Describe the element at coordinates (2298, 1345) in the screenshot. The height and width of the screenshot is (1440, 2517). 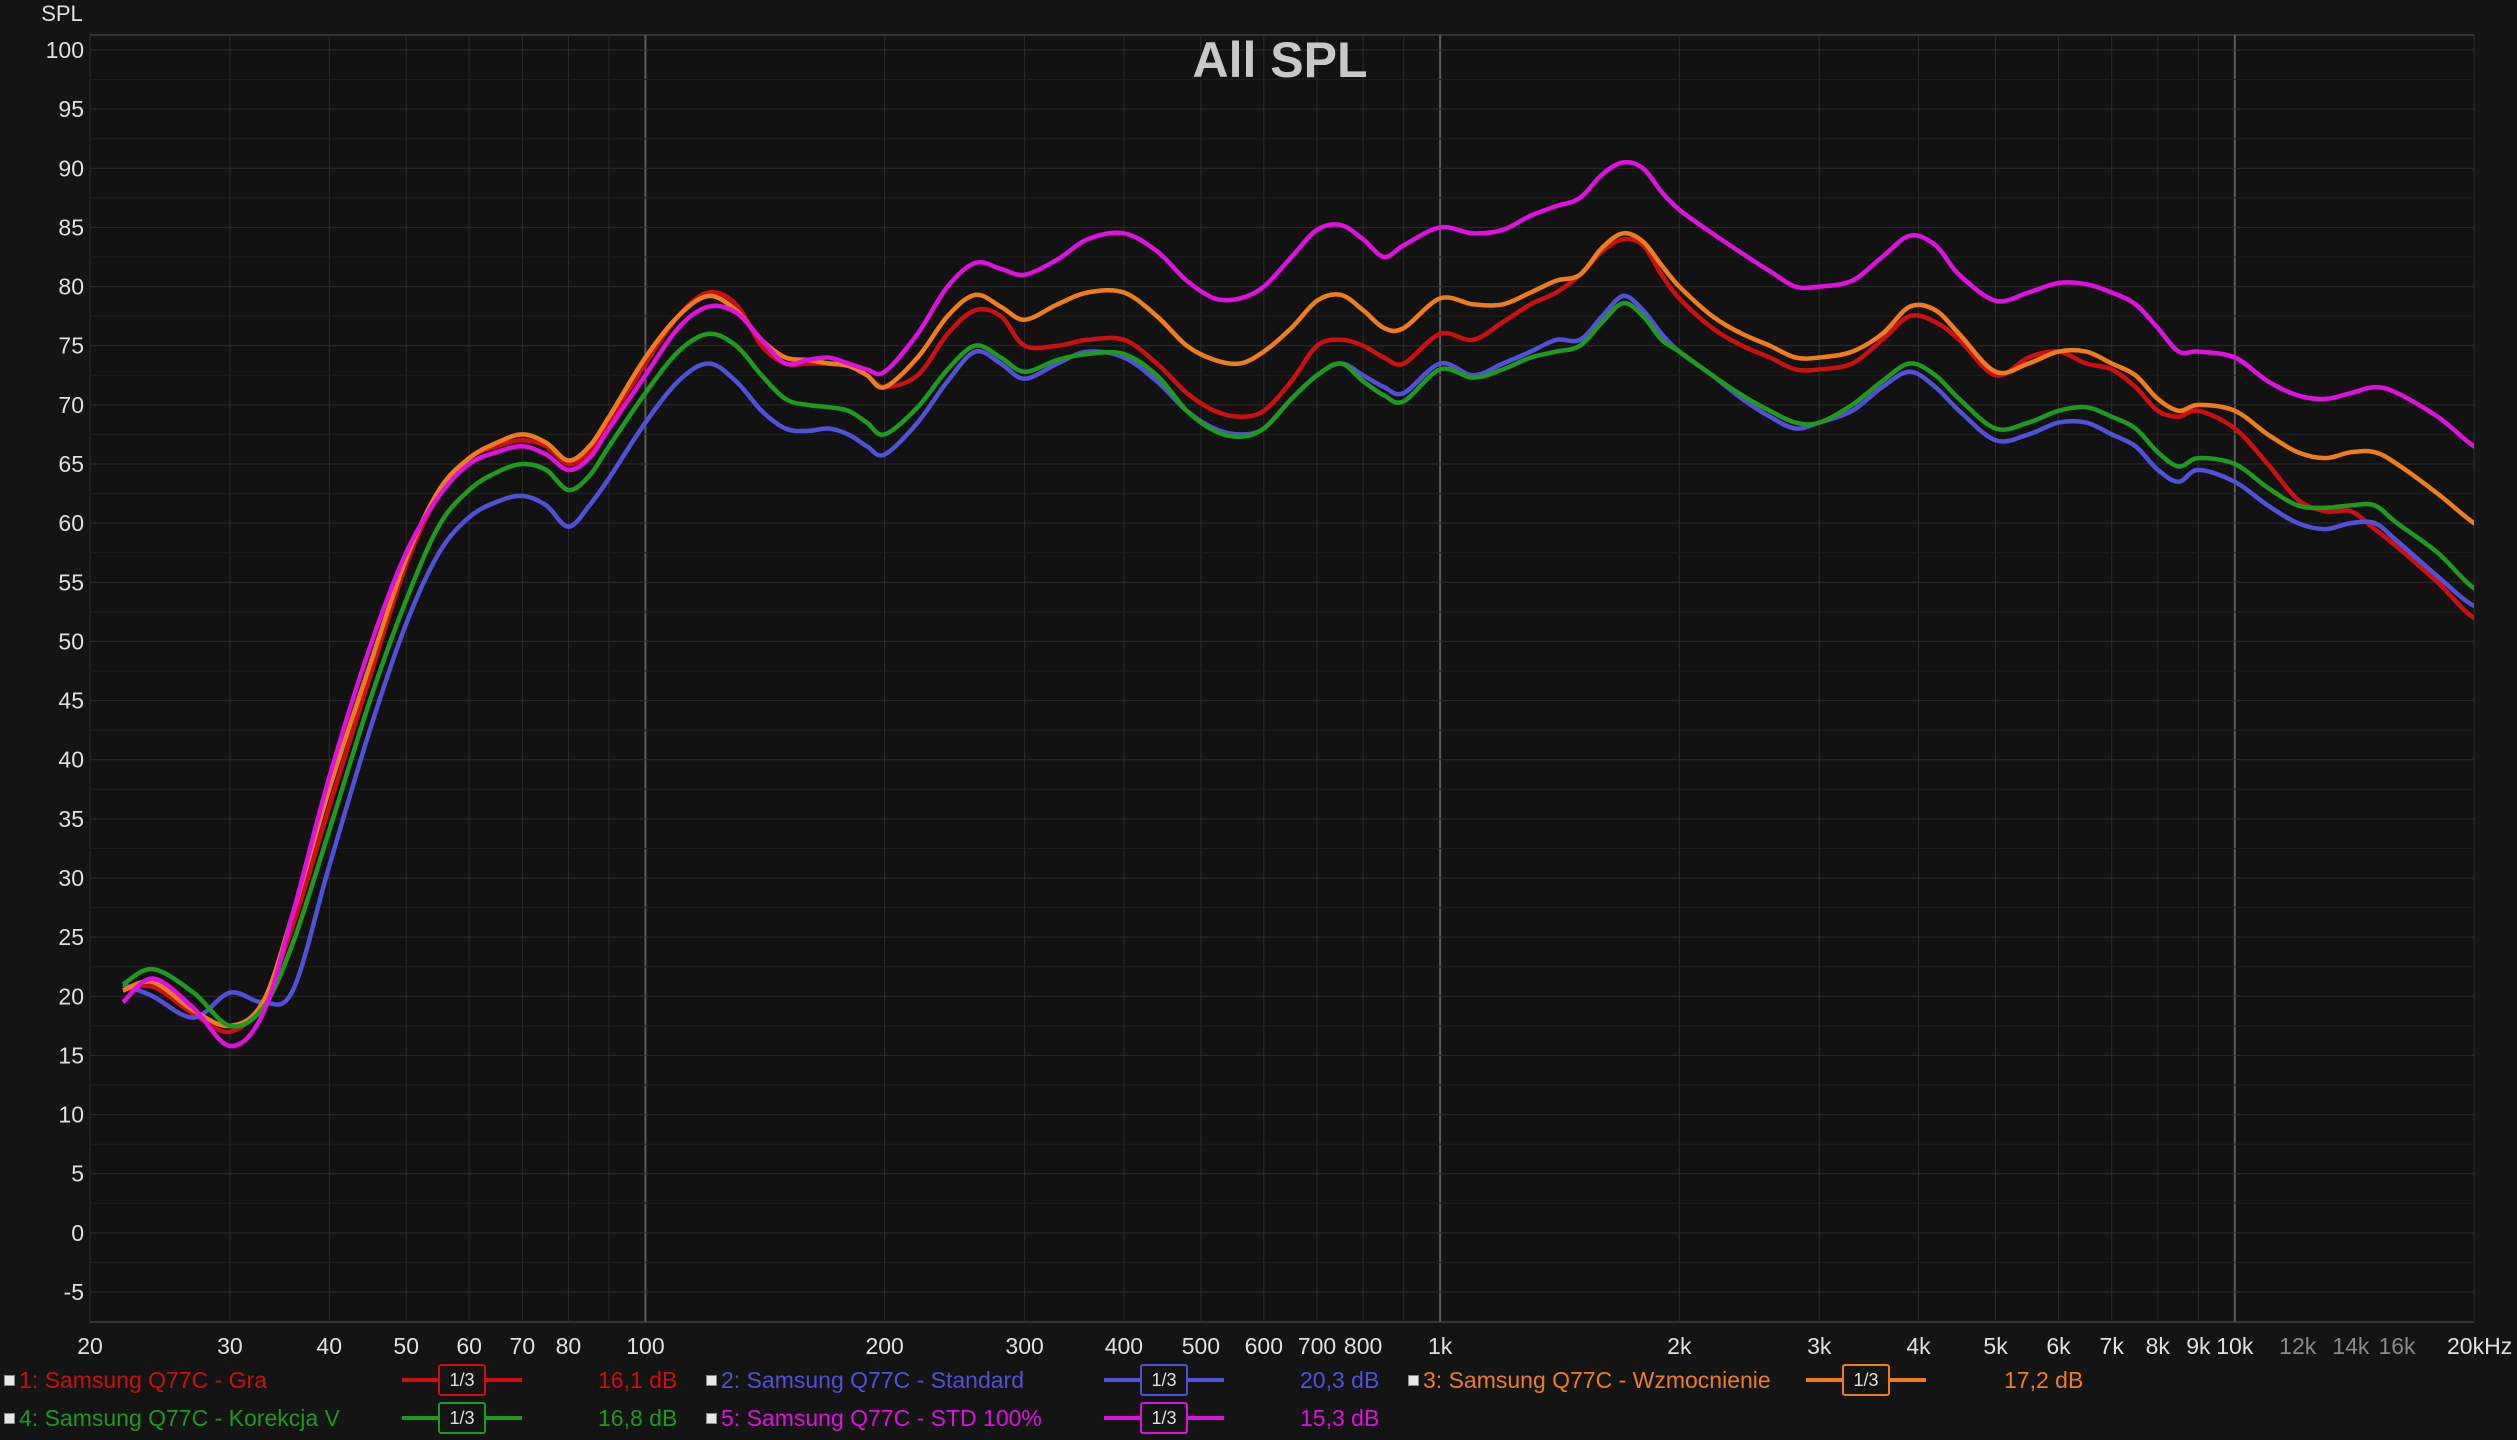
I see `x-tick-label: 12k` at that location.